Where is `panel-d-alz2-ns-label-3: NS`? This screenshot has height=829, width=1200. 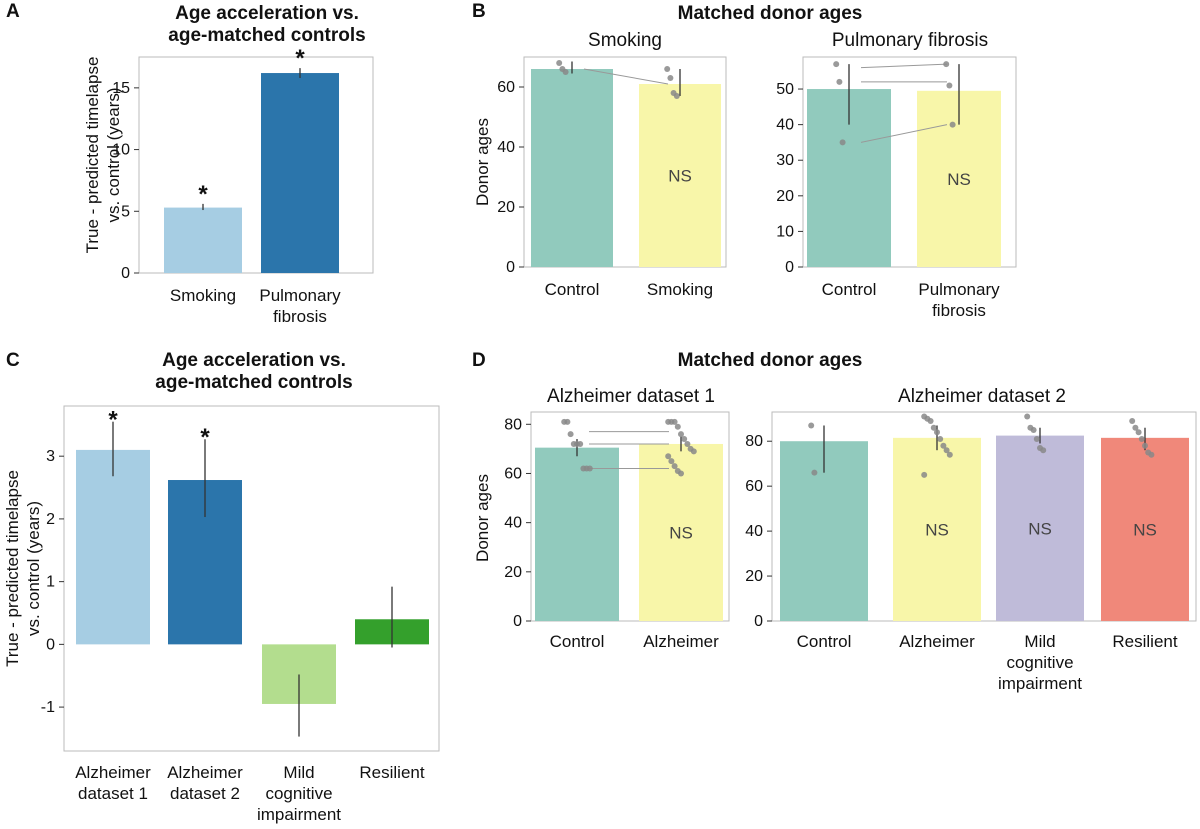 panel-d-alz2-ns-label-3: NS is located at coordinates (1145, 529).